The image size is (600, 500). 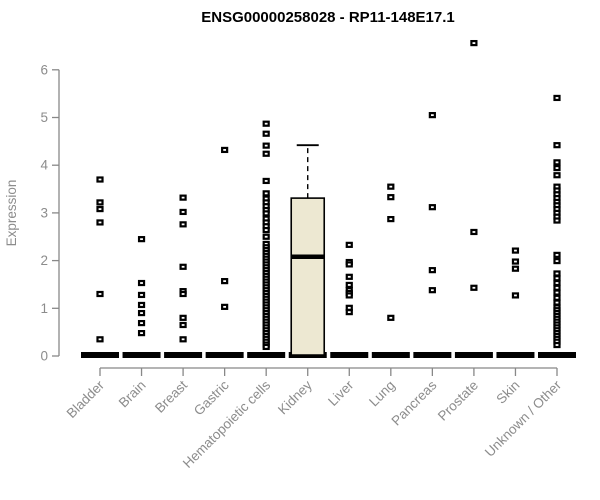 I want to click on y-tick-label: 0, so click(x=44, y=356).